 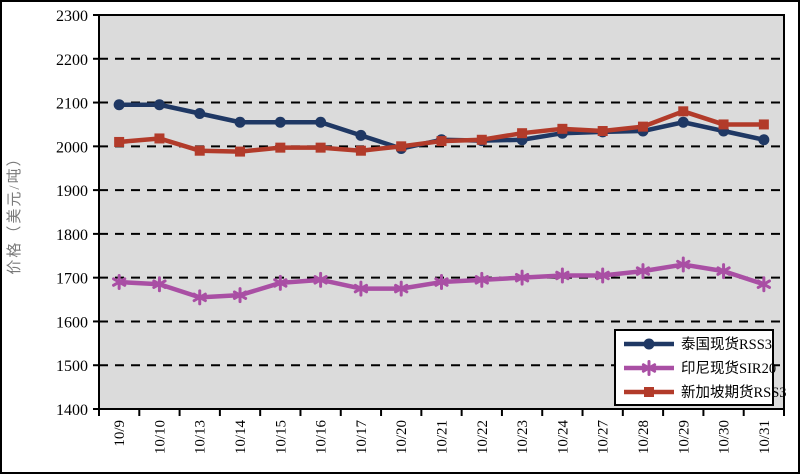 I want to click on series-marker-印尼现货SIR20-10/14, so click(x=240, y=295).